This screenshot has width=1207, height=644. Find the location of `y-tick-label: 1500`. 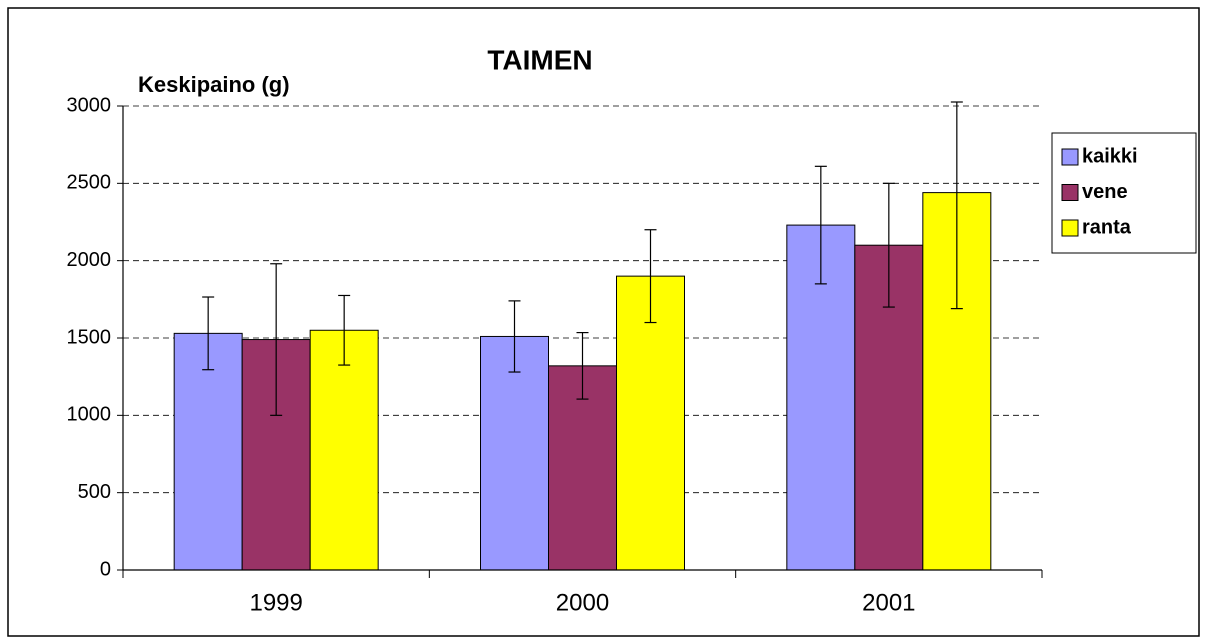

y-tick-label: 1500 is located at coordinates (89, 337).